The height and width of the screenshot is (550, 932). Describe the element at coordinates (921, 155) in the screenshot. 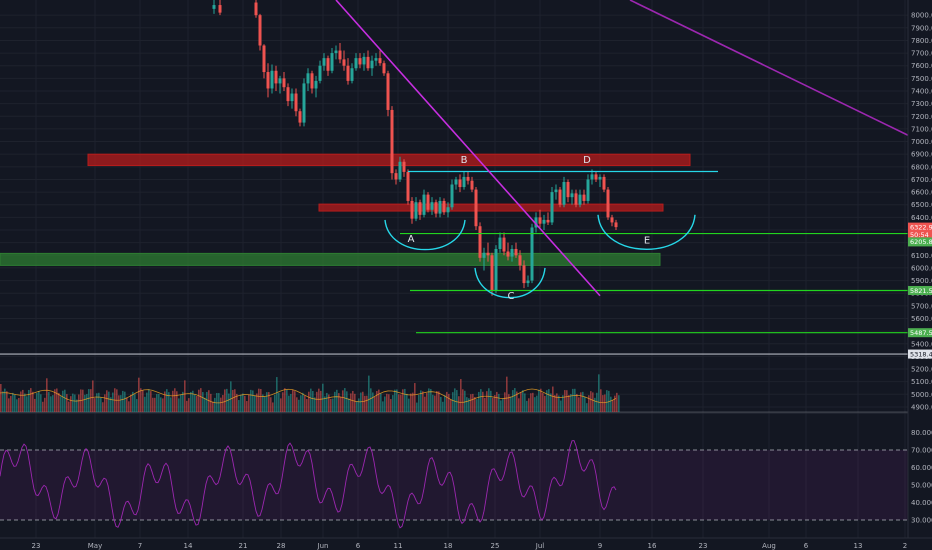

I see `price-tick-label: 6900.00` at that location.